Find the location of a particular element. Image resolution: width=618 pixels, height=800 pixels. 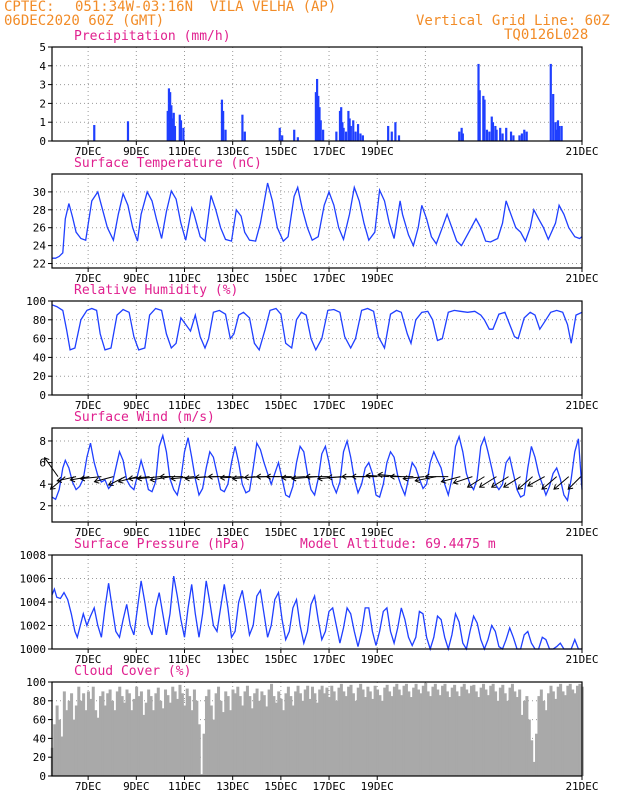

series-line is located at coordinates (317, 220).